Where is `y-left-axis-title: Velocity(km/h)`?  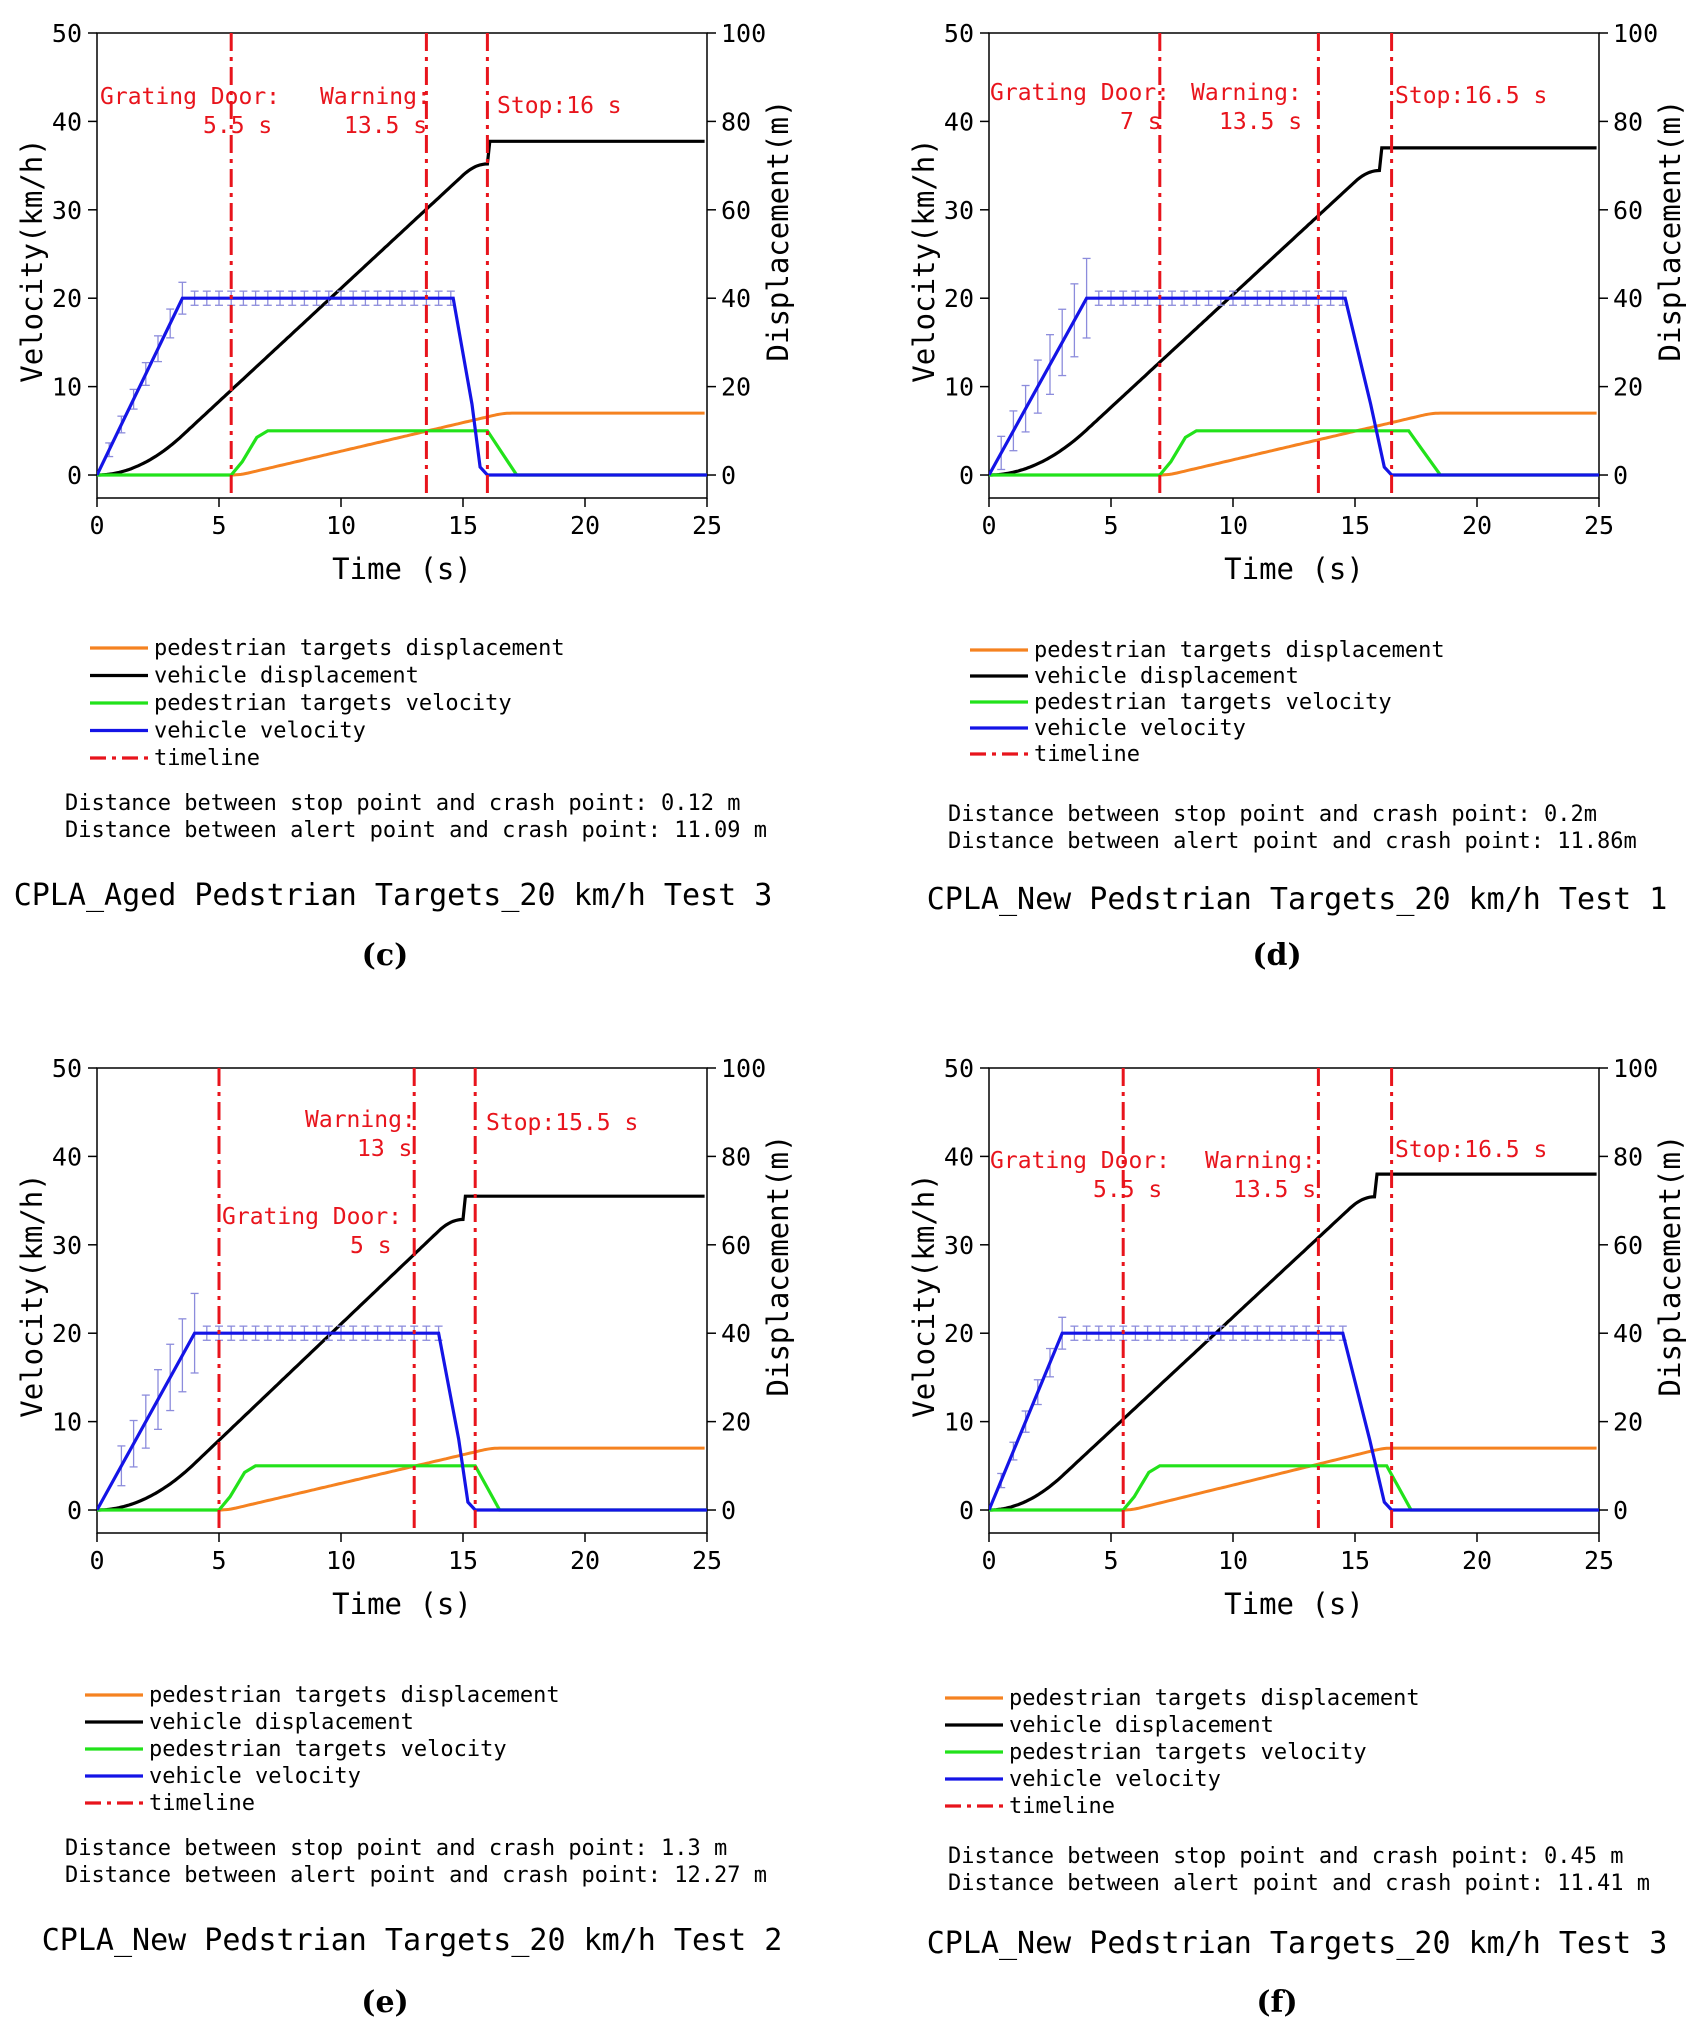 y-left-axis-title: Velocity(km/h) is located at coordinates (32, 260).